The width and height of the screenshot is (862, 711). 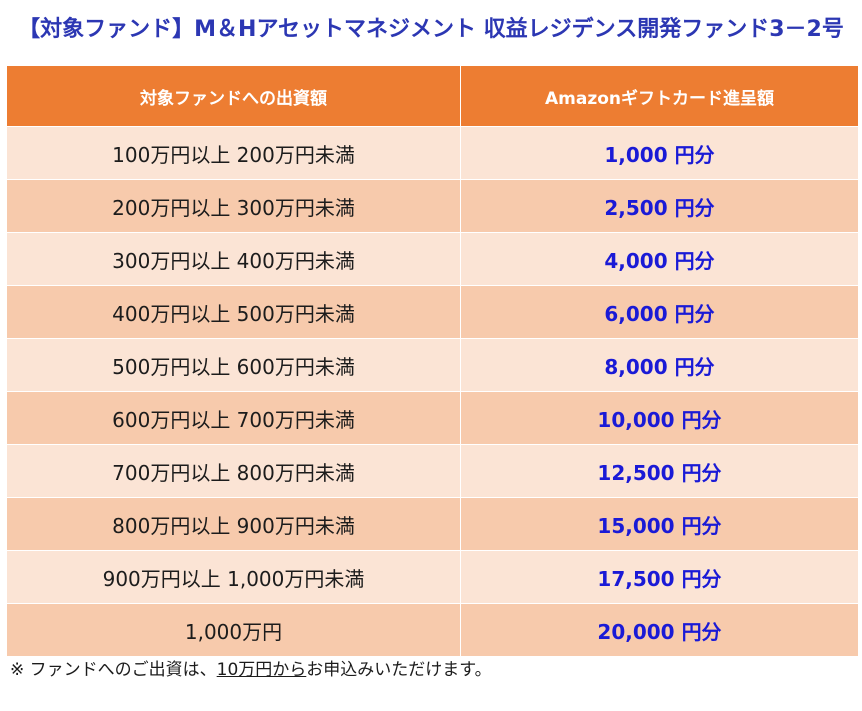 What do you see at coordinates (399, 670) in the screenshot?
I see `footnote-suffix: お申込みいただけます。` at bounding box center [399, 670].